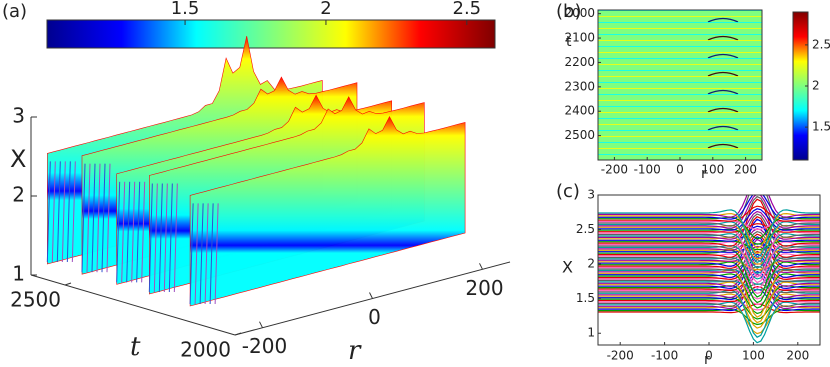  What do you see at coordinates (680, 170) in the screenshot?
I see `x-tick-label: 0` at bounding box center [680, 170].